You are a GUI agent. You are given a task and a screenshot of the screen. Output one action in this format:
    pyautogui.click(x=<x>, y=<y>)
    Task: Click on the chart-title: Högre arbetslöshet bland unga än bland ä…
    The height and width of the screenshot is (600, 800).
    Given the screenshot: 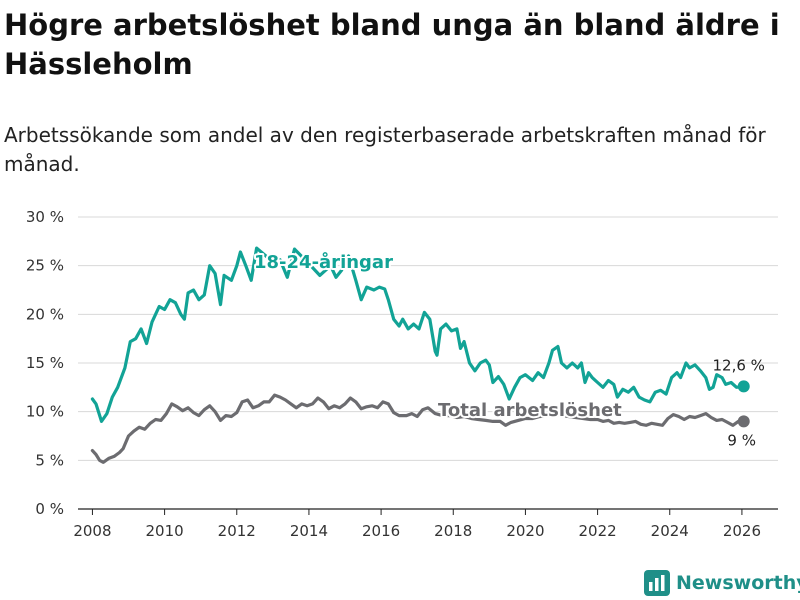 What is the action you would take?
    pyautogui.click(x=392, y=44)
    